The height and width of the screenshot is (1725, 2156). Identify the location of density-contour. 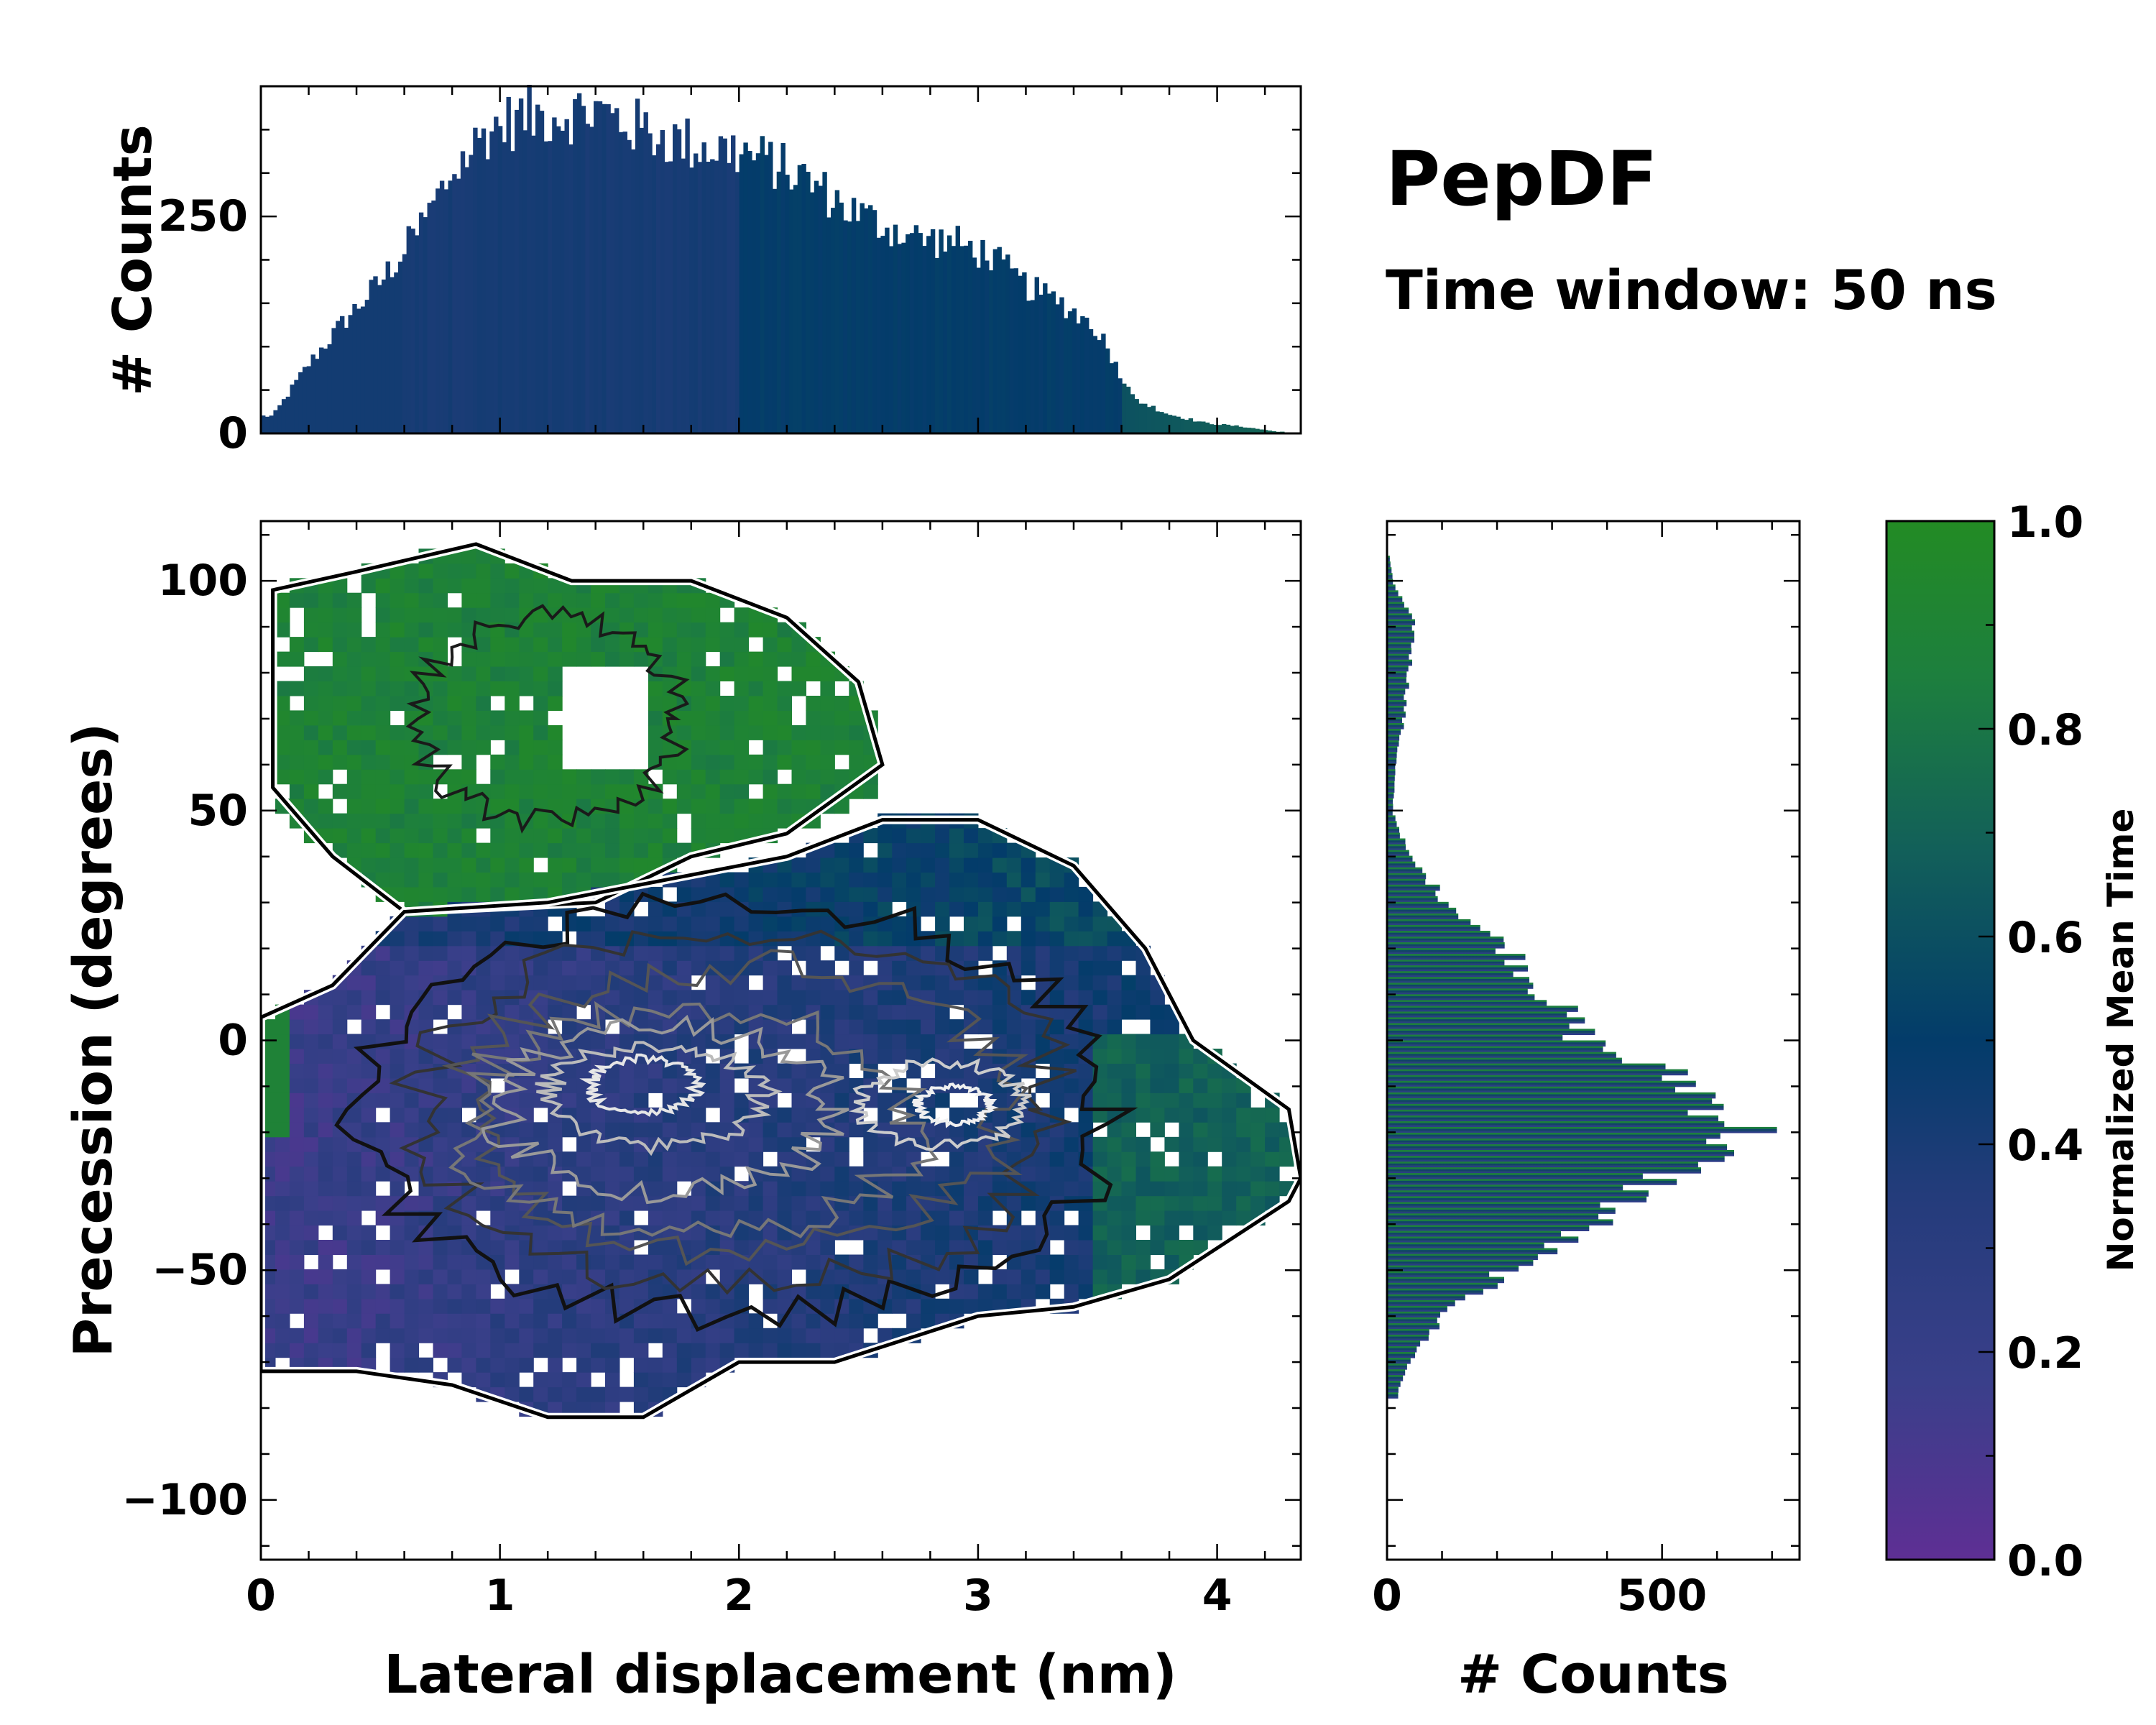
(665, 1109).